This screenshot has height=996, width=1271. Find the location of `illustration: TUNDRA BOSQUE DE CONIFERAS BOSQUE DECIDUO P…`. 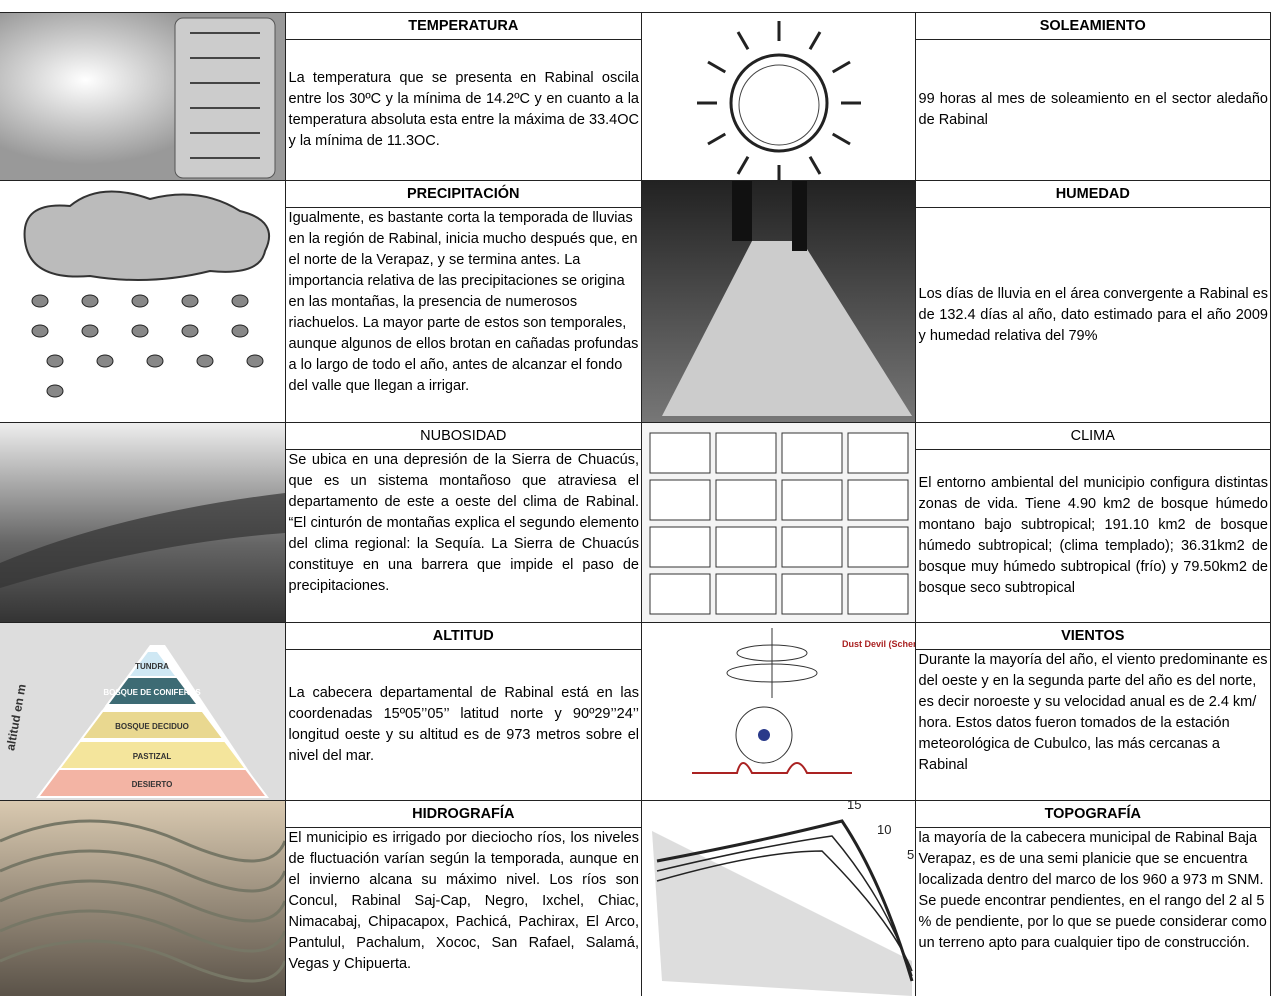

illustration: TUNDRA BOSQUE DE CONIFERAS BOSQUE DECIDUO P… is located at coordinates (143, 711).